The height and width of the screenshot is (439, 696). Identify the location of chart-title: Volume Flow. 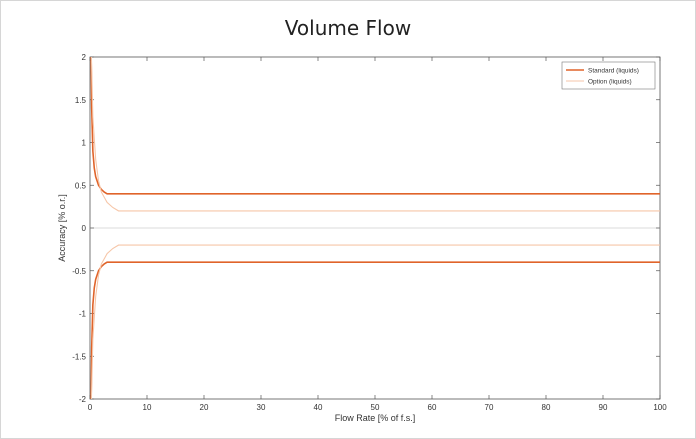
(348, 28).